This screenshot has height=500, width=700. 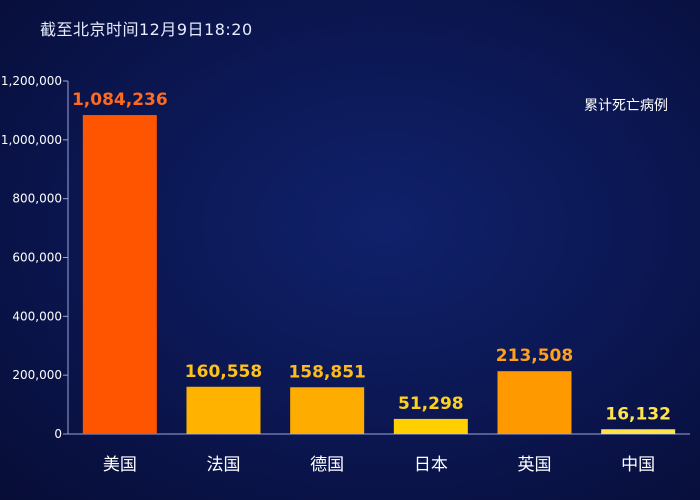 I want to click on bar-value-label: 51,298, so click(x=431, y=404).